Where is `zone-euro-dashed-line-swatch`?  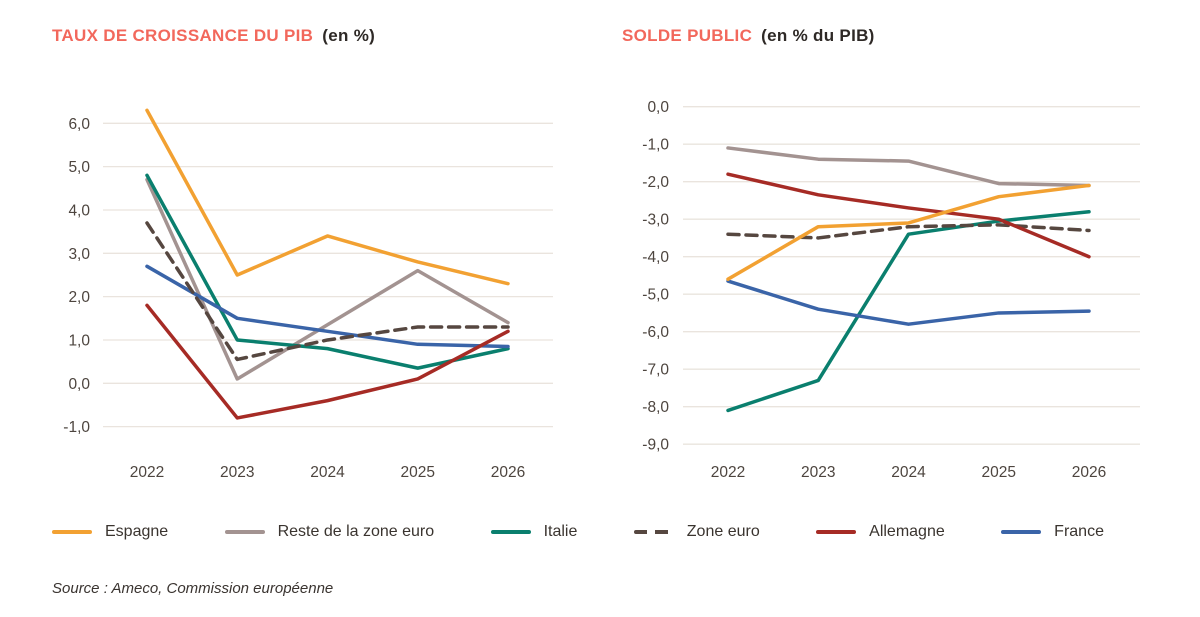 zone-euro-dashed-line-swatch is located at coordinates (653, 532).